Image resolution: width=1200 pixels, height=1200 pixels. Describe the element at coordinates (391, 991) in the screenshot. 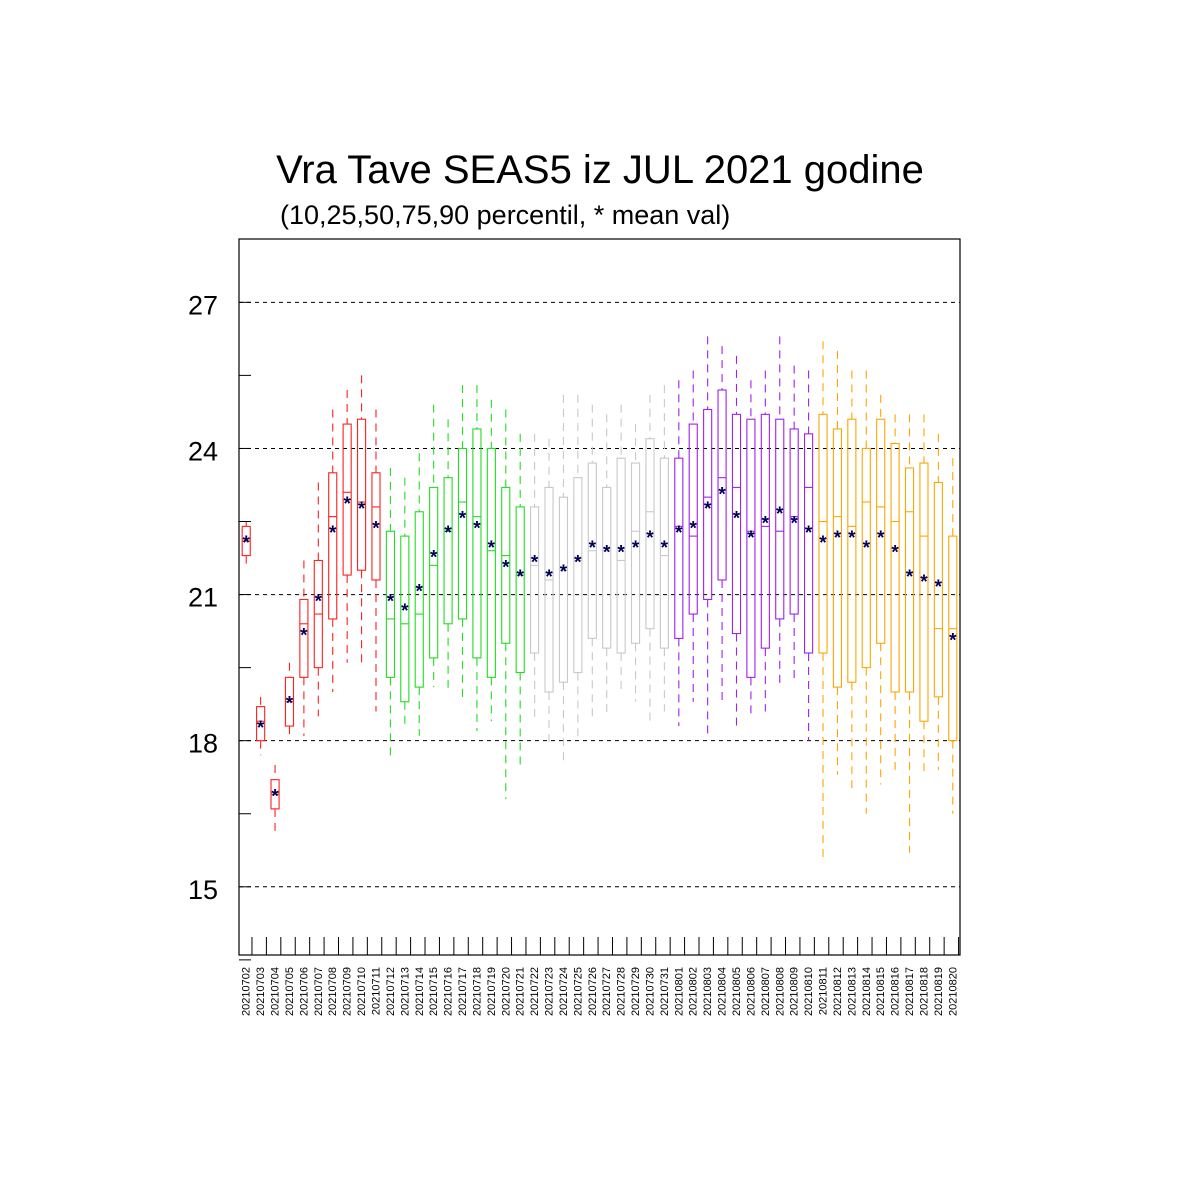

I see `x-tick-label: 20210712` at that location.